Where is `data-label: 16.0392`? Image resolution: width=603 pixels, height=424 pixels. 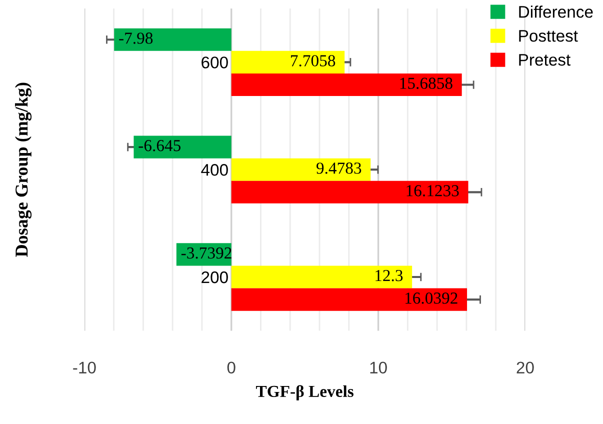
data-label: 16.0392 is located at coordinates (432, 298).